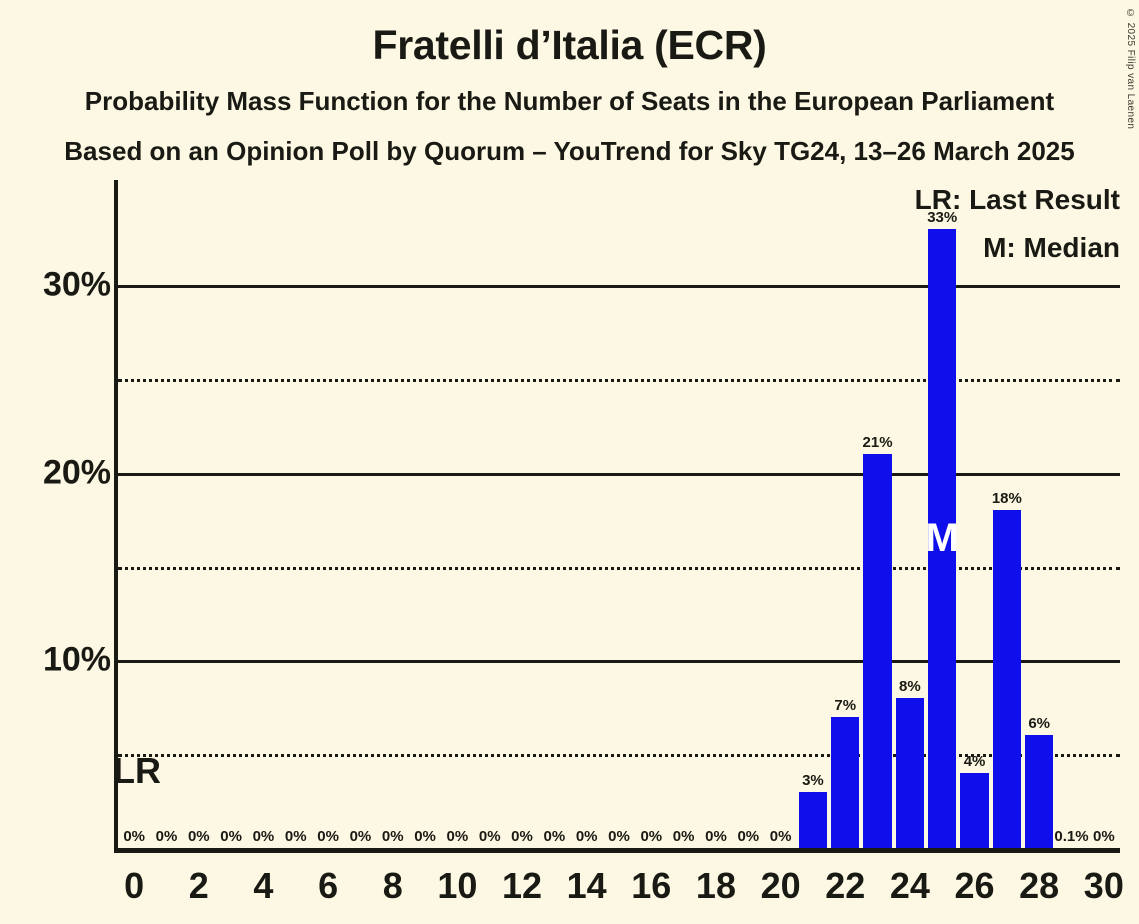 The image size is (1139, 924). Describe the element at coordinates (199, 514) in the screenshot. I see `bar-slot-seat-2: 0%` at that location.